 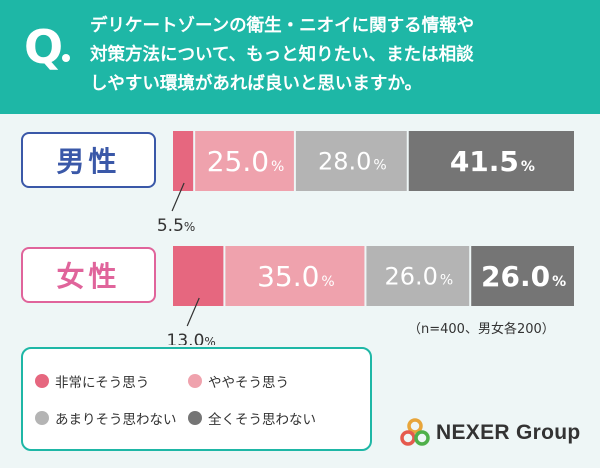 What do you see at coordinates (178, 197) in the screenshot?
I see `callout-line-male` at bounding box center [178, 197].